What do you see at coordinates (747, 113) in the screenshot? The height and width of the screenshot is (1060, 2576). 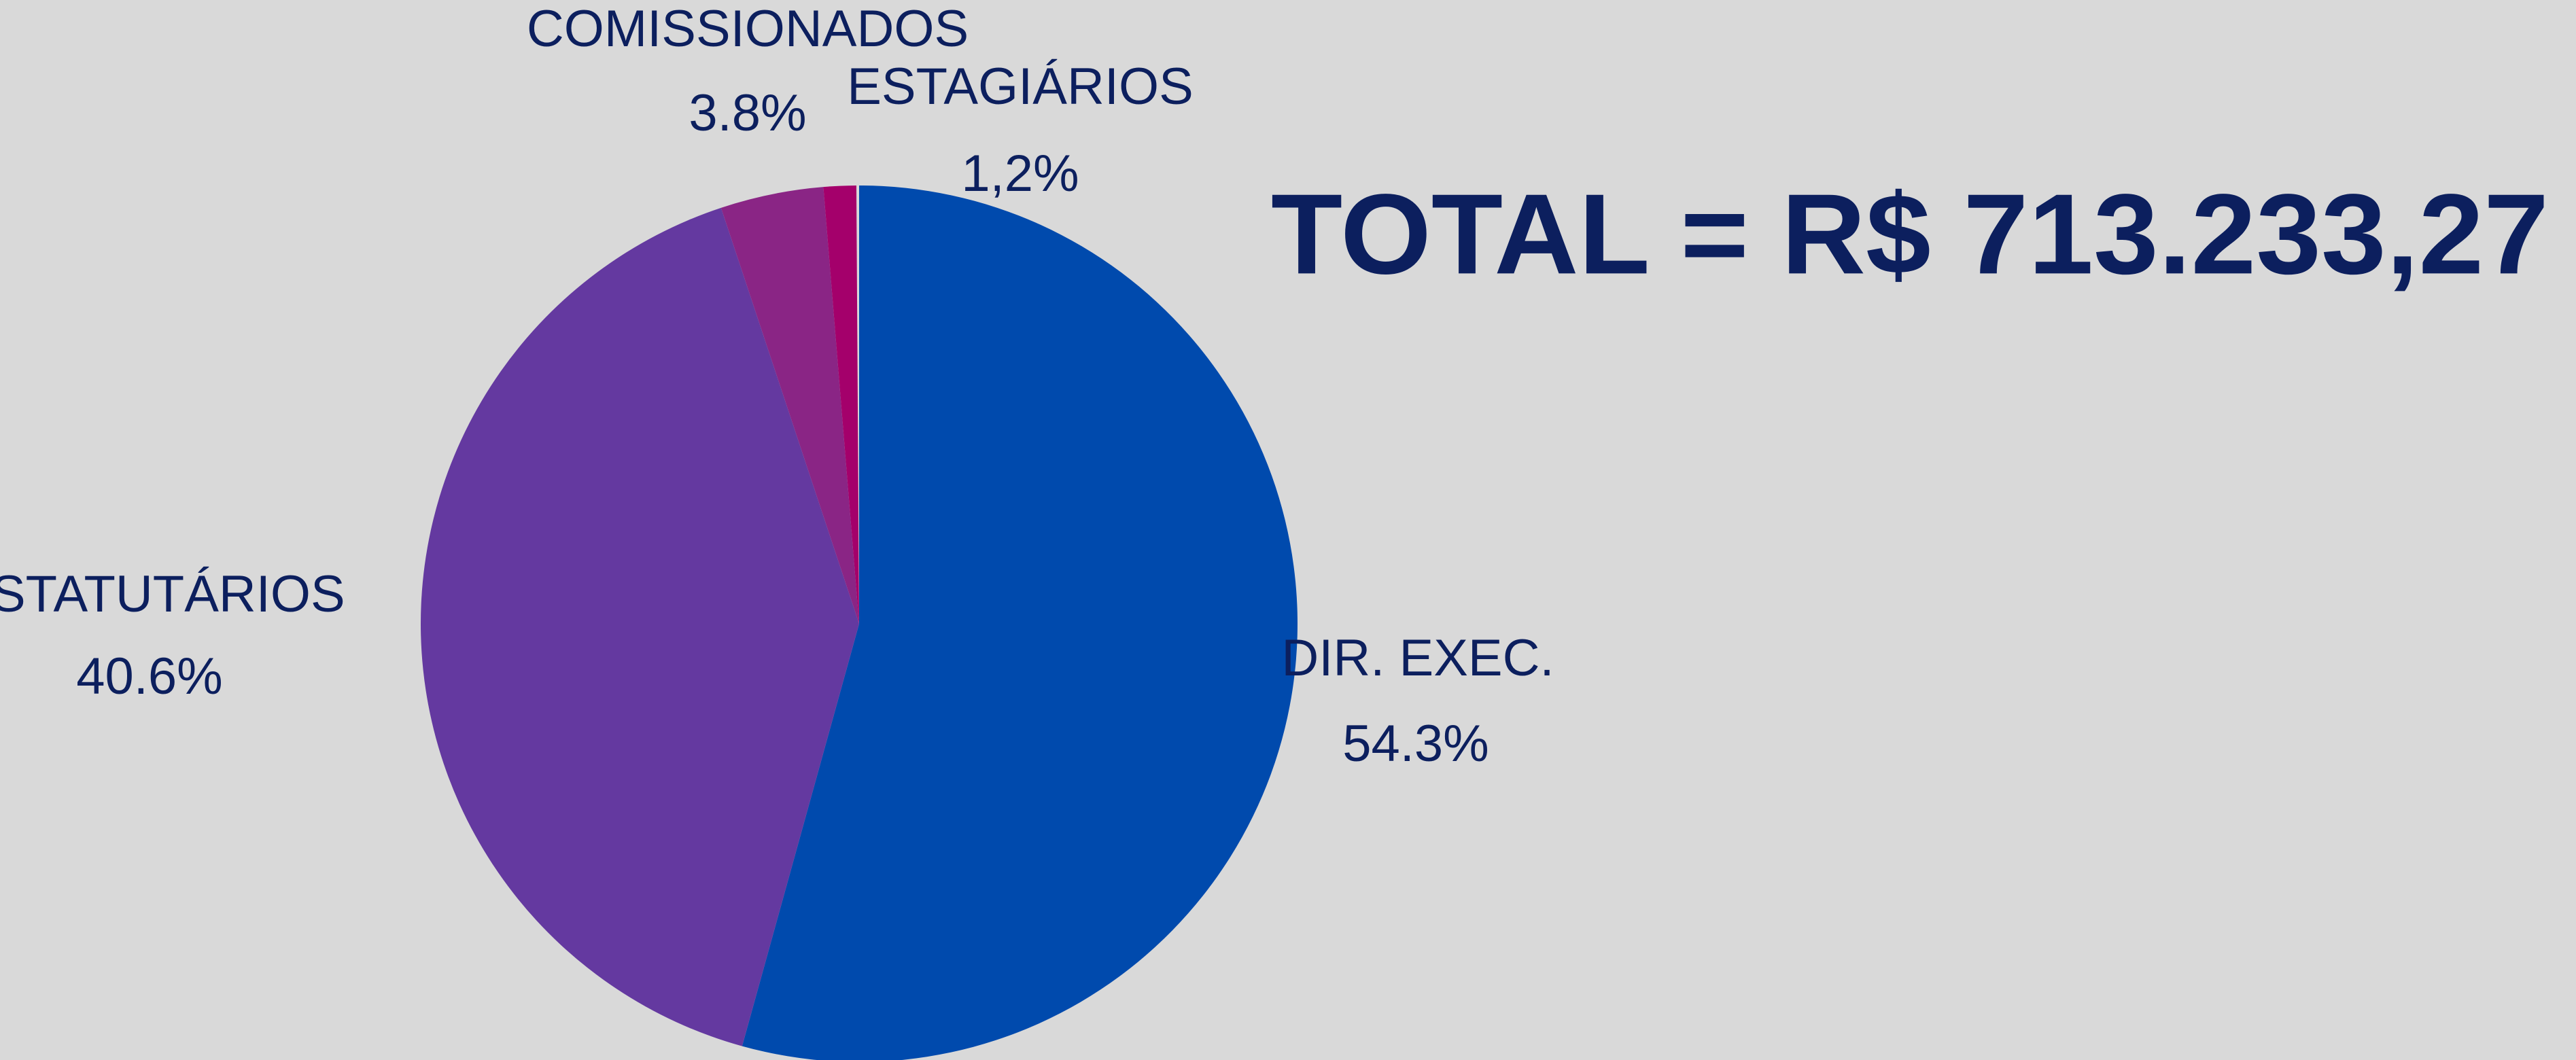 I see `slice-value-label: 3.8%` at bounding box center [747, 113].